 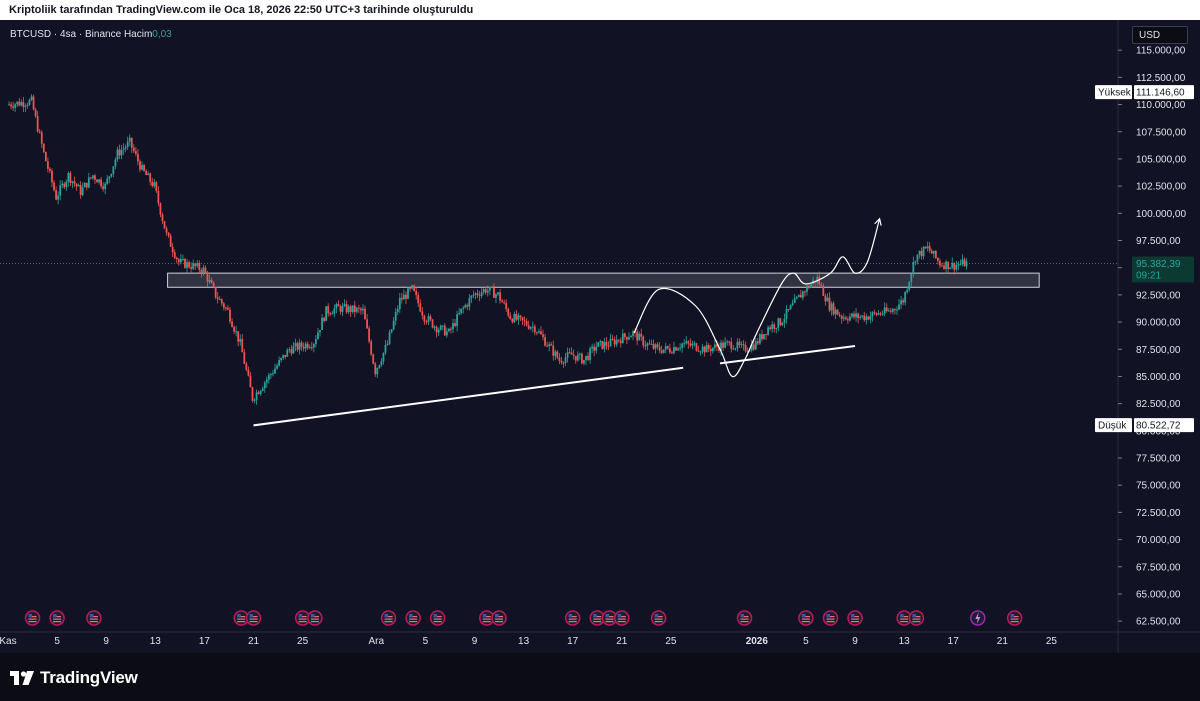 I want to click on x-tick-label: 5, so click(x=806, y=641).